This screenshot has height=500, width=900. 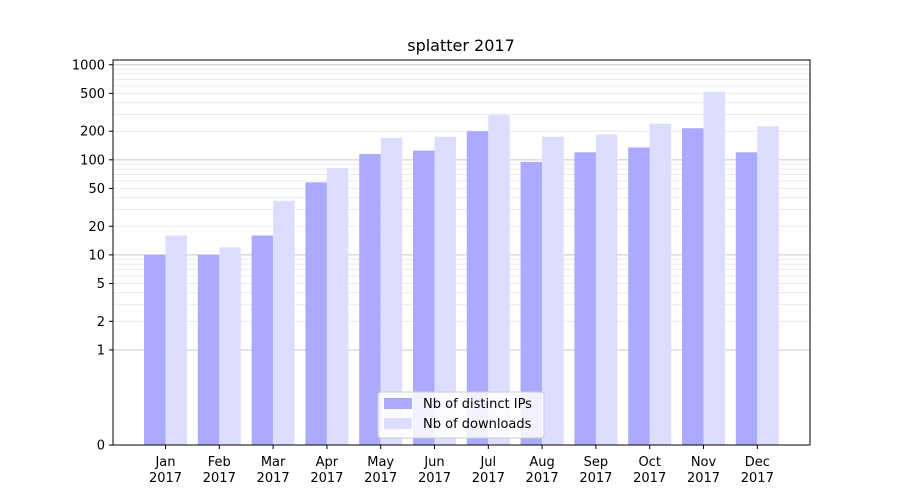 I want to click on x-tick-label-month: Jun, so click(x=433, y=462).